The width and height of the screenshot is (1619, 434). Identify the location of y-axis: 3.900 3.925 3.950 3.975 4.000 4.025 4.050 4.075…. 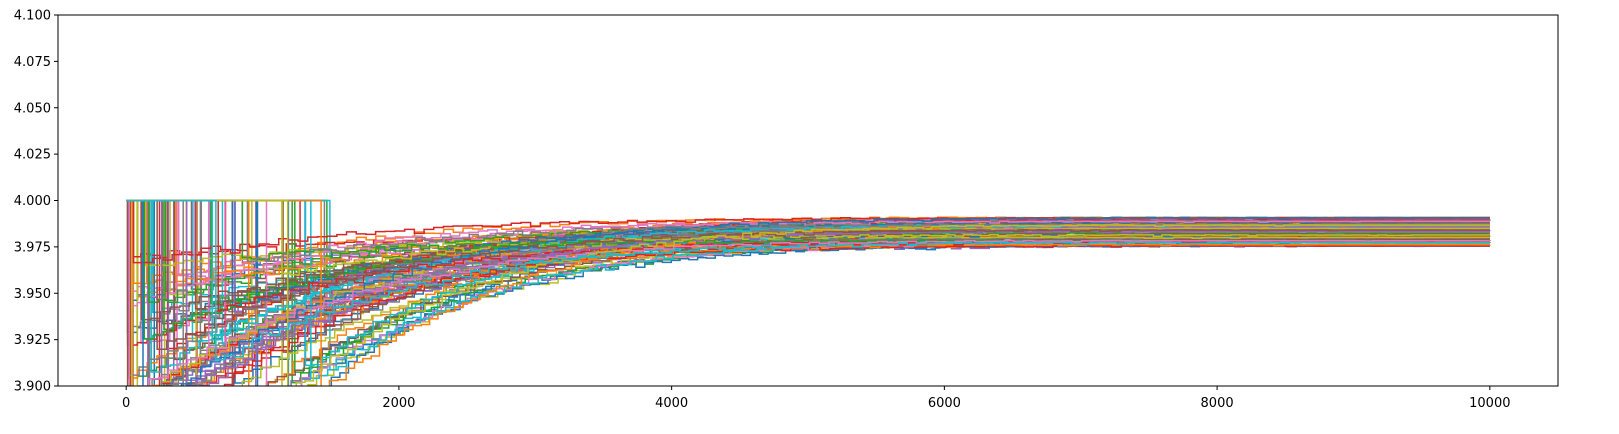
(36, 202).